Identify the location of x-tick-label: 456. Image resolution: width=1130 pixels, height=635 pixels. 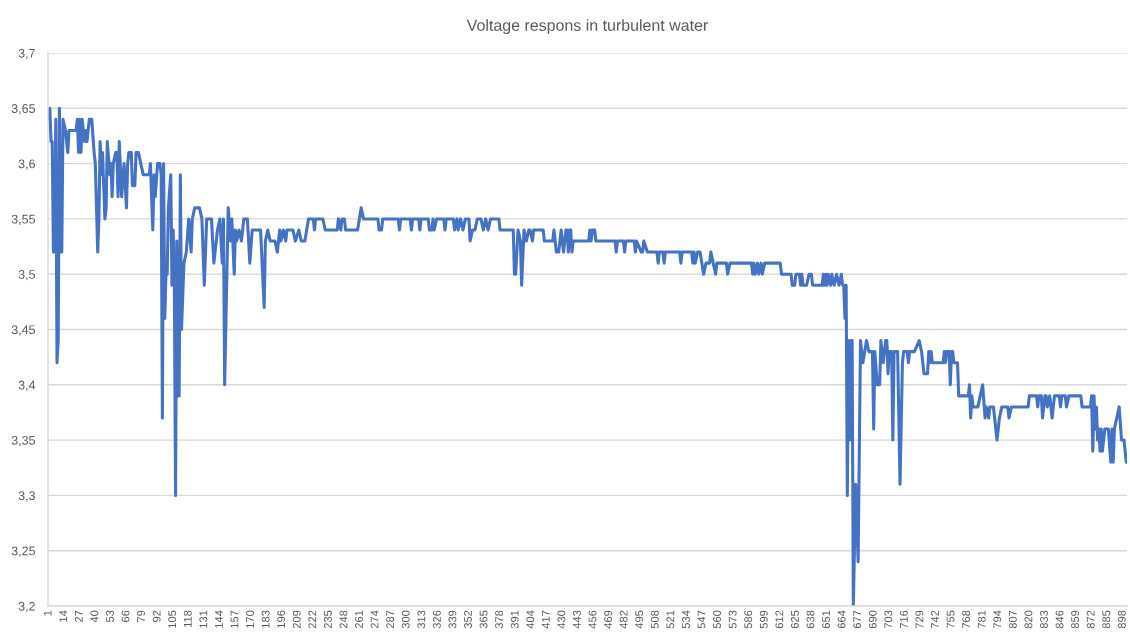
(592, 619).